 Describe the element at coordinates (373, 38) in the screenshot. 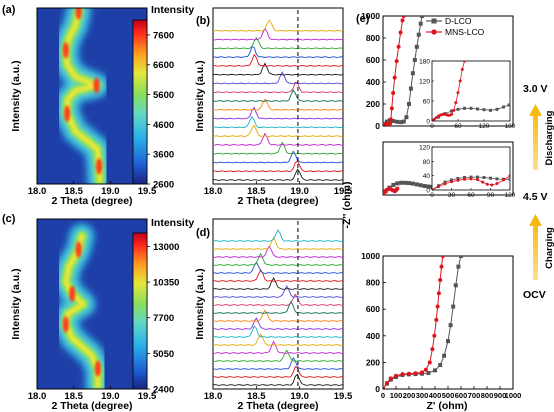

I see `y-tick-label: 800` at that location.